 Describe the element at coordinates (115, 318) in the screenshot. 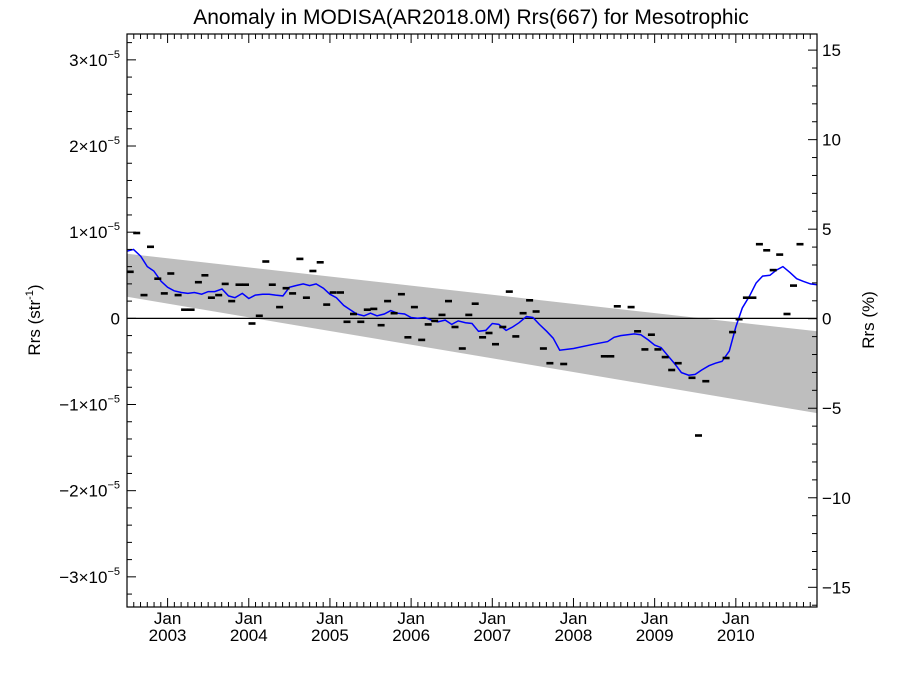

I see `y-left-tick-label: 0` at that location.